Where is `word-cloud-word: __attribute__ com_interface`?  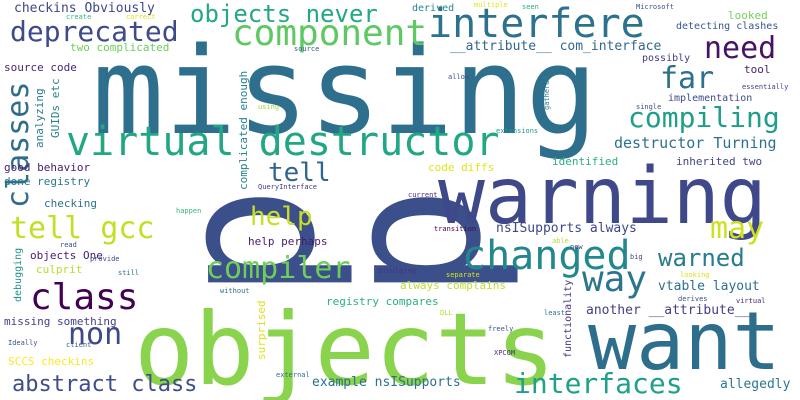
word-cloud-word: __attribute__ com_interface is located at coordinates (556, 46).